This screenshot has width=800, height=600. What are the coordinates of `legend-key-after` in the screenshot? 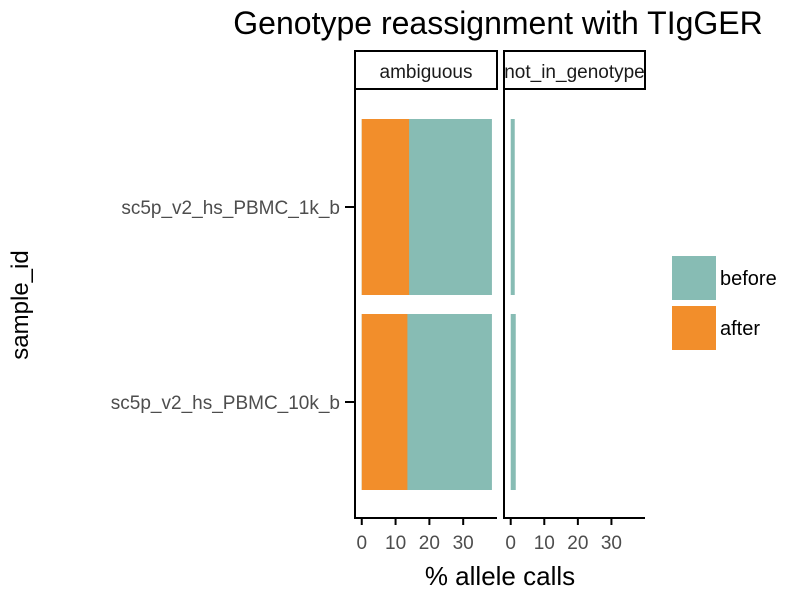 It's located at (694, 328).